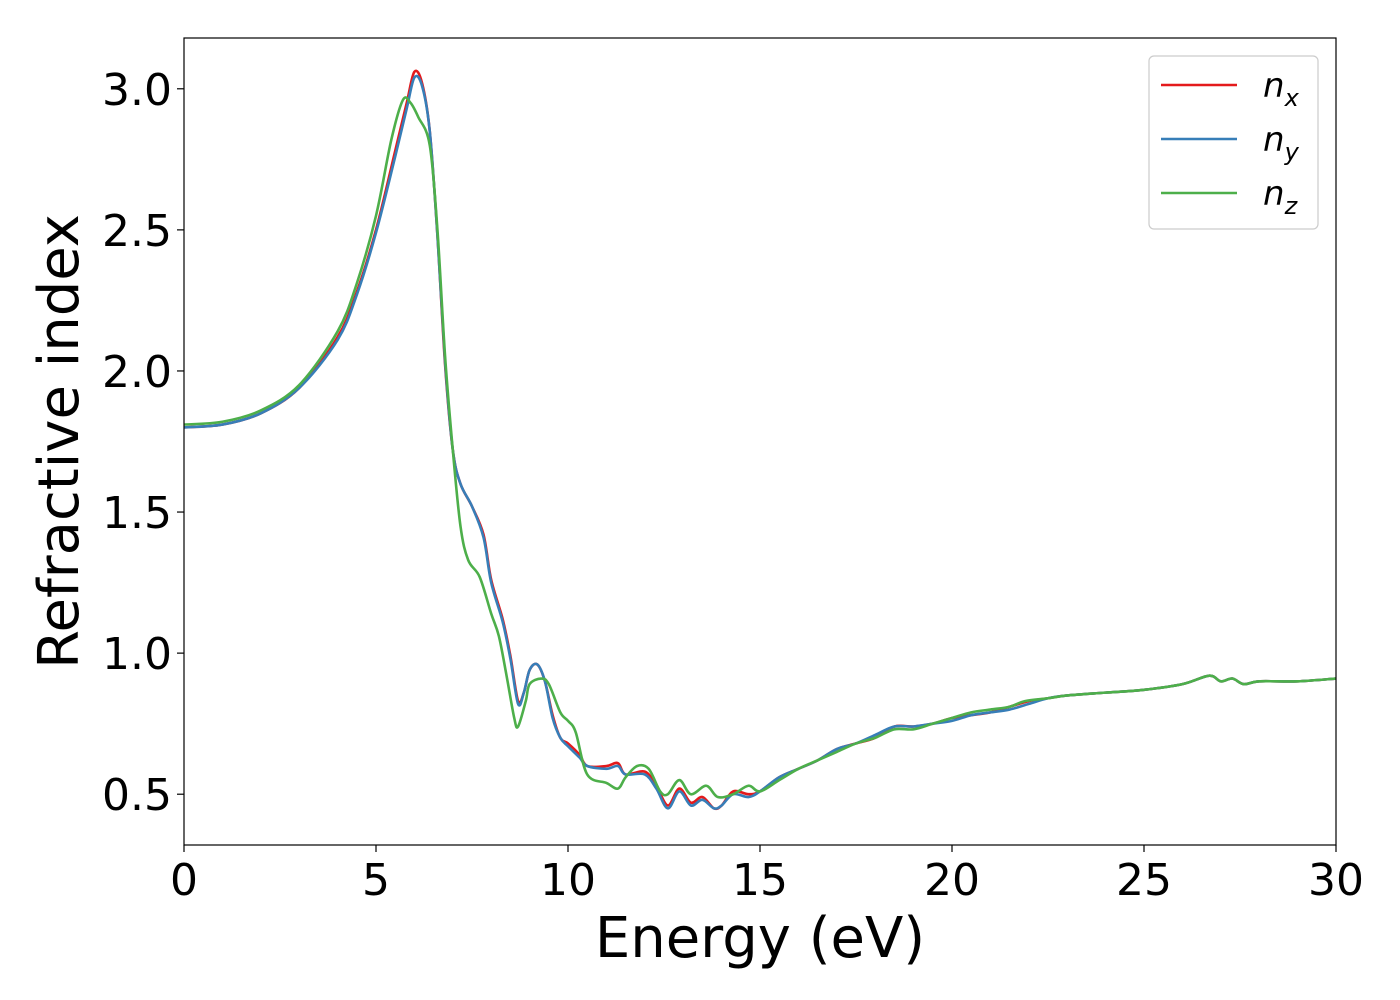 The width and height of the screenshot is (1400, 1000). What do you see at coordinates (59, 441) in the screenshot?
I see `y-axis-title: Refractive index` at bounding box center [59, 441].